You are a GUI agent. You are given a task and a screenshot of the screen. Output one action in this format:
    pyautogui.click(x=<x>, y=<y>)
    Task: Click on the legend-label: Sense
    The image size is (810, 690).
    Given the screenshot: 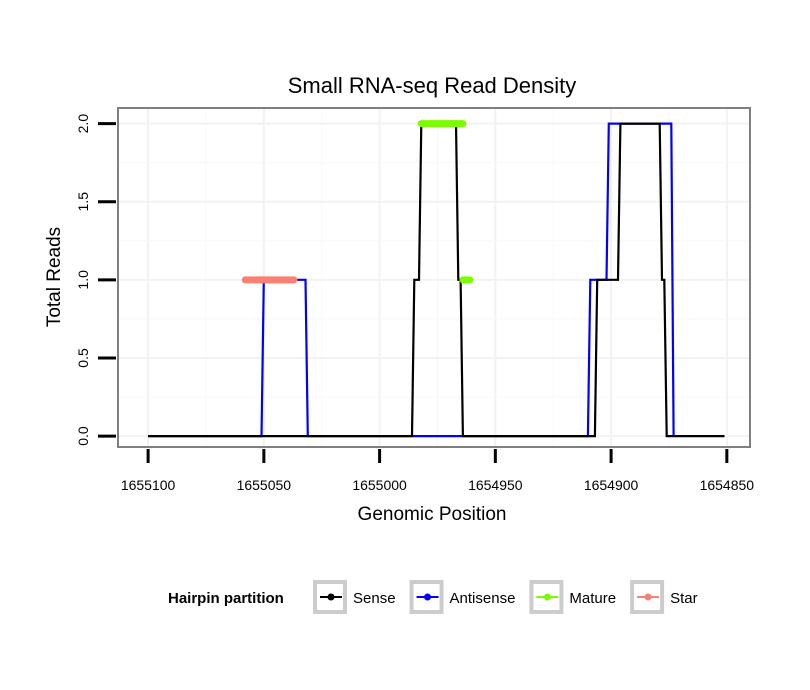 What is the action you would take?
    pyautogui.click(x=374, y=598)
    